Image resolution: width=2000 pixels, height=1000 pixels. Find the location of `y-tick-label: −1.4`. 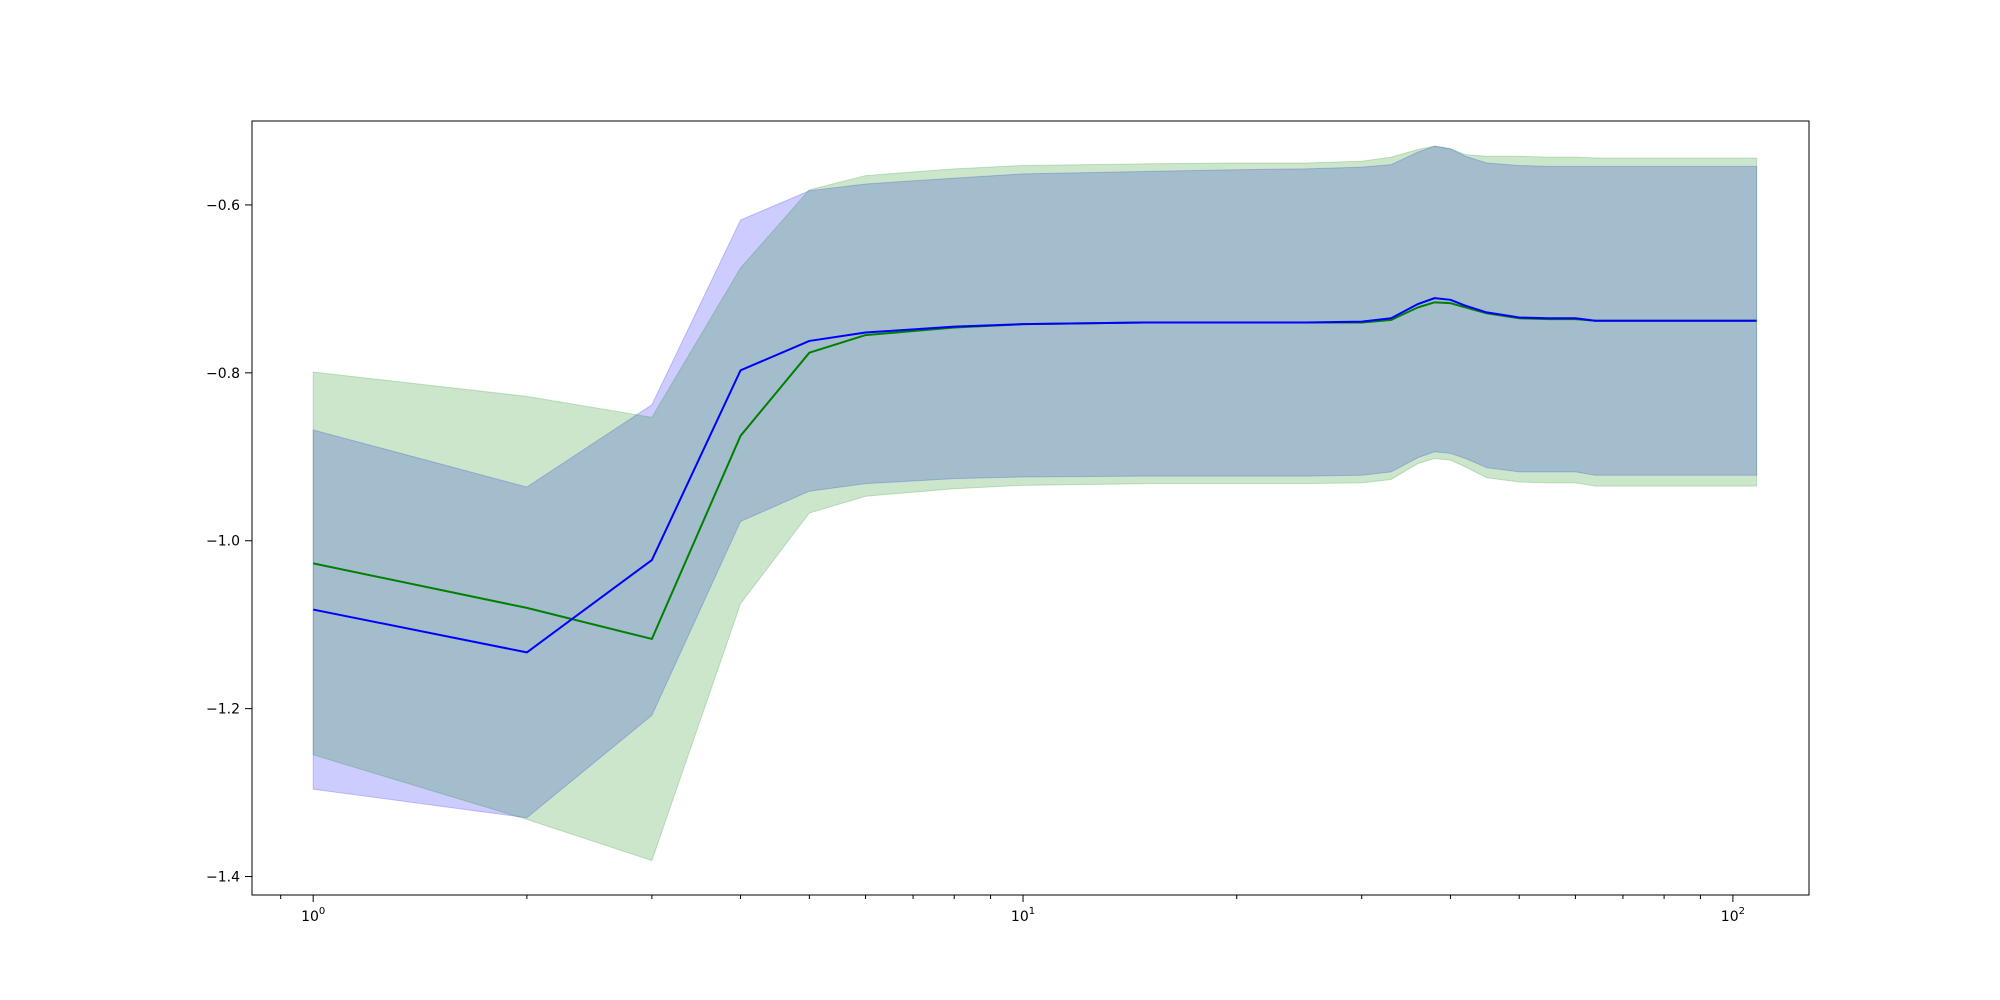

y-tick-label: −1.4 is located at coordinates (223, 878).